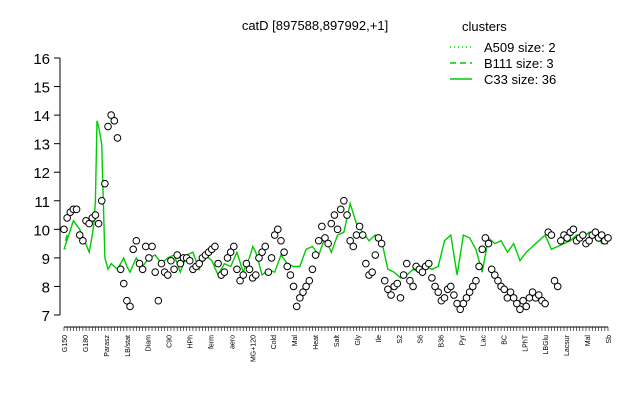 This screenshot has width=640, height=400. Describe the element at coordinates (421, 339) in the screenshot. I see `x-tick-label: S6` at that location.